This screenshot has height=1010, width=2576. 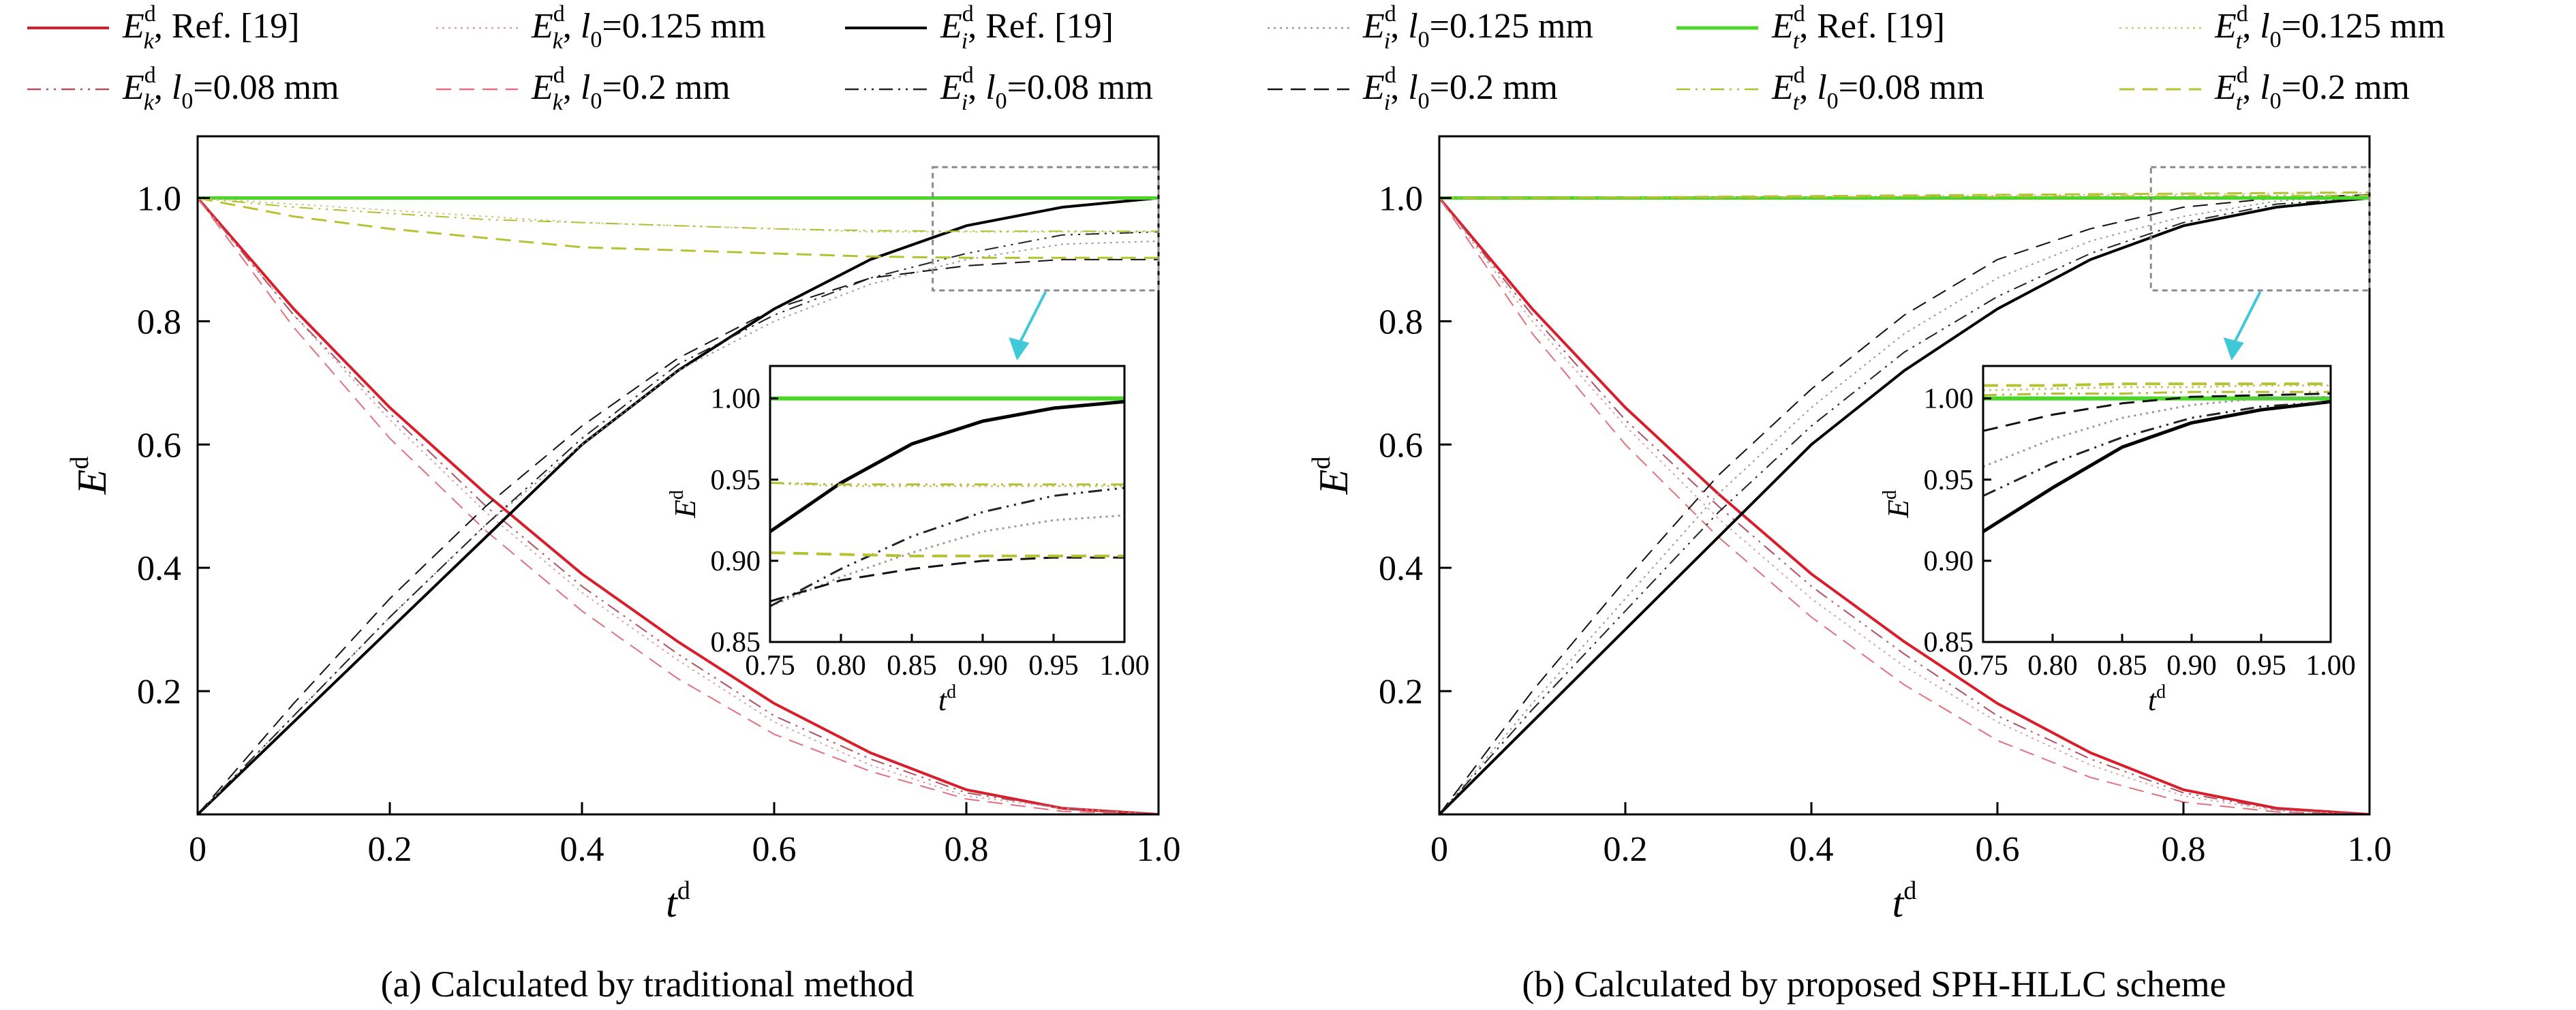 What do you see at coordinates (1401, 198) in the screenshot?
I see `y-tick-label: 1.0` at bounding box center [1401, 198].